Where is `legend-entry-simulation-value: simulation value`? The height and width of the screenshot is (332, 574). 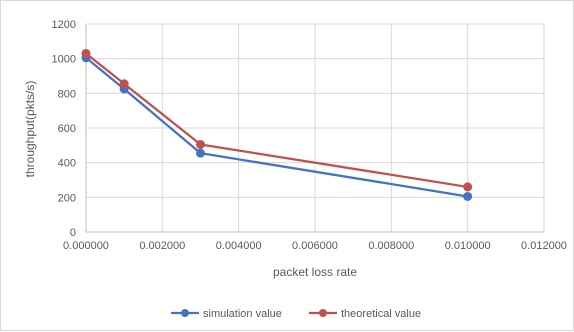
legend-entry-simulation-value: simulation value is located at coordinates (226, 314).